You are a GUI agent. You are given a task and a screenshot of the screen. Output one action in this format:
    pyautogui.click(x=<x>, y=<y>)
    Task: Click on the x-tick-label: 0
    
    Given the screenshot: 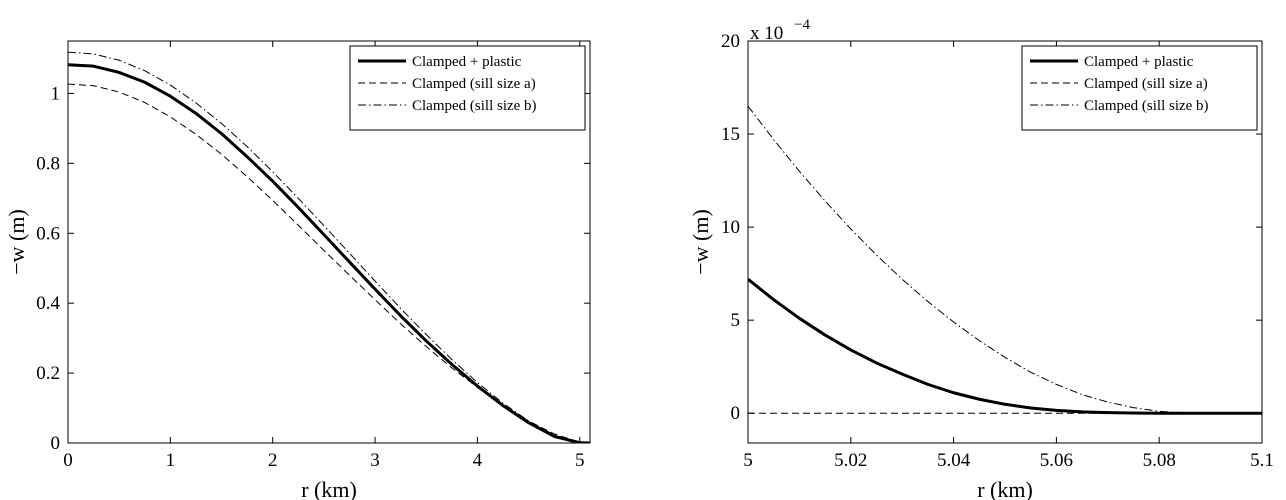 What is the action you would take?
    pyautogui.click(x=68, y=460)
    